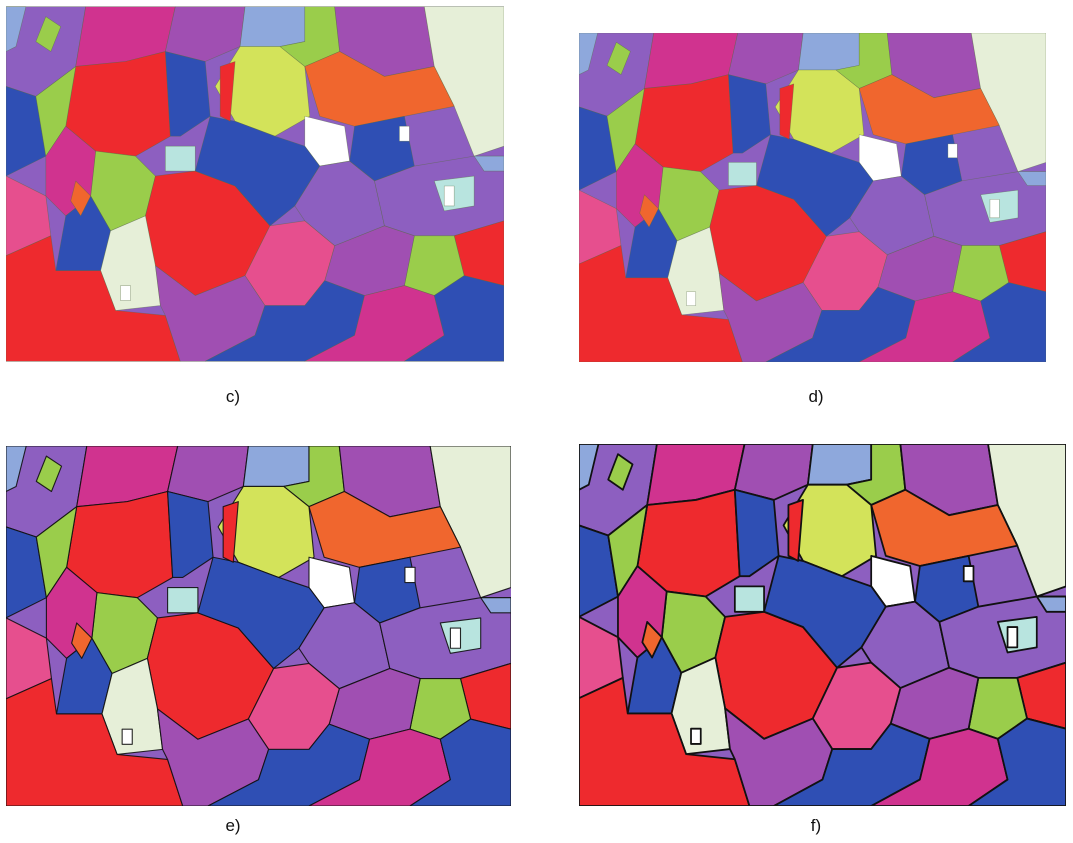 The image size is (1073, 843). I want to click on caption-e: e), so click(233, 825).